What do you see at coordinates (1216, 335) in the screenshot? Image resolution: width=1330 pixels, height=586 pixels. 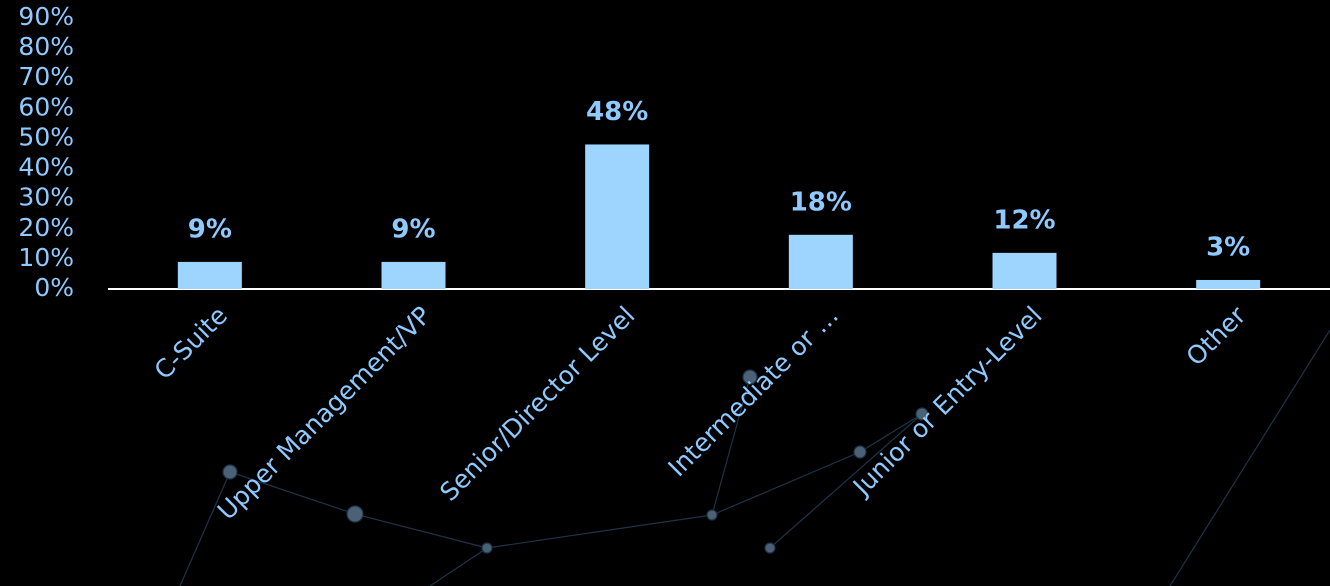 I see `x-tick-label: Other` at bounding box center [1216, 335].